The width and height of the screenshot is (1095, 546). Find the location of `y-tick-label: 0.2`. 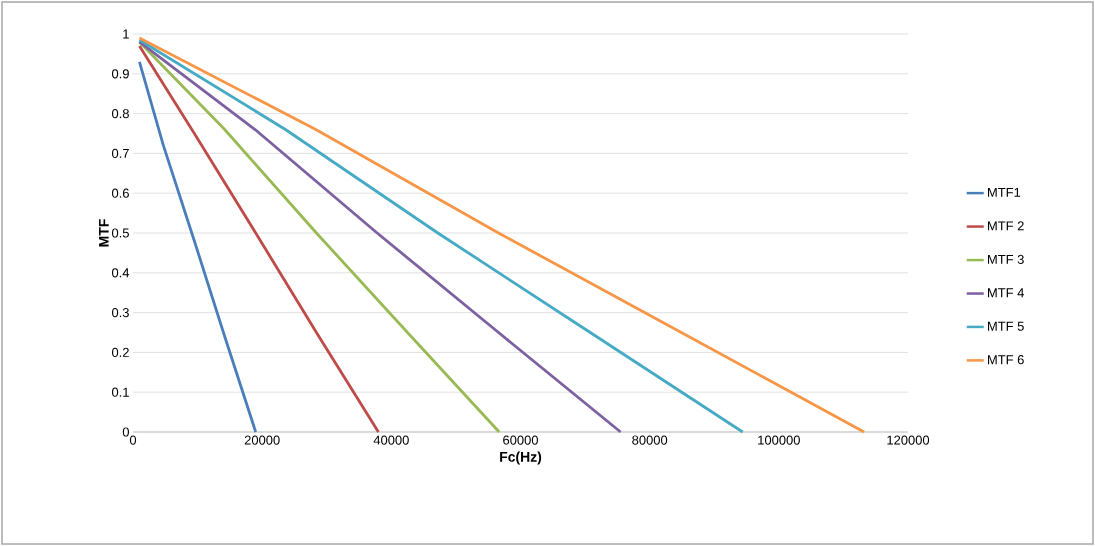

y-tick-label: 0.2 is located at coordinates (120, 352).